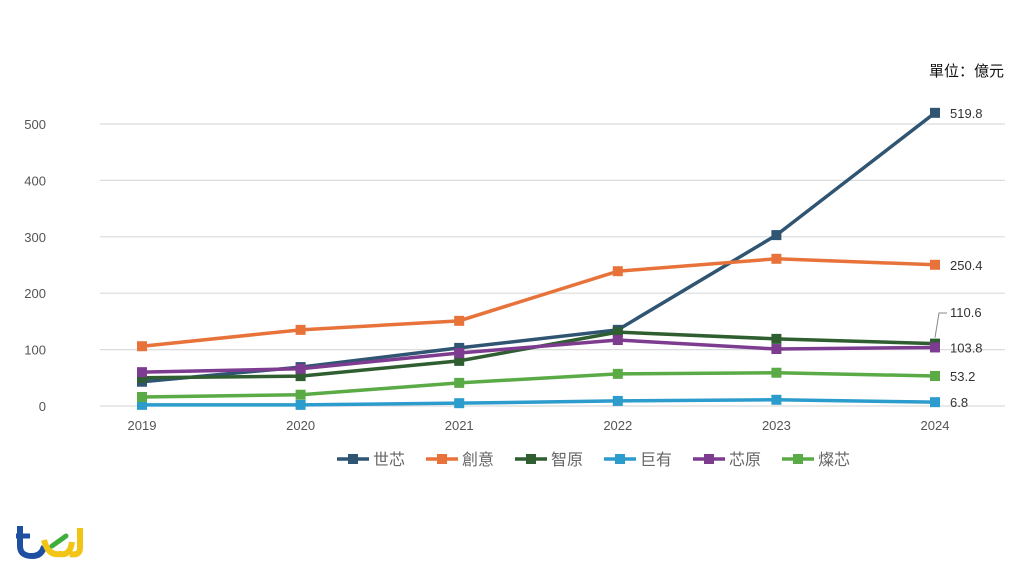  Describe the element at coordinates (538, 384) in the screenshot. I see `series-line-燦芯` at that location.